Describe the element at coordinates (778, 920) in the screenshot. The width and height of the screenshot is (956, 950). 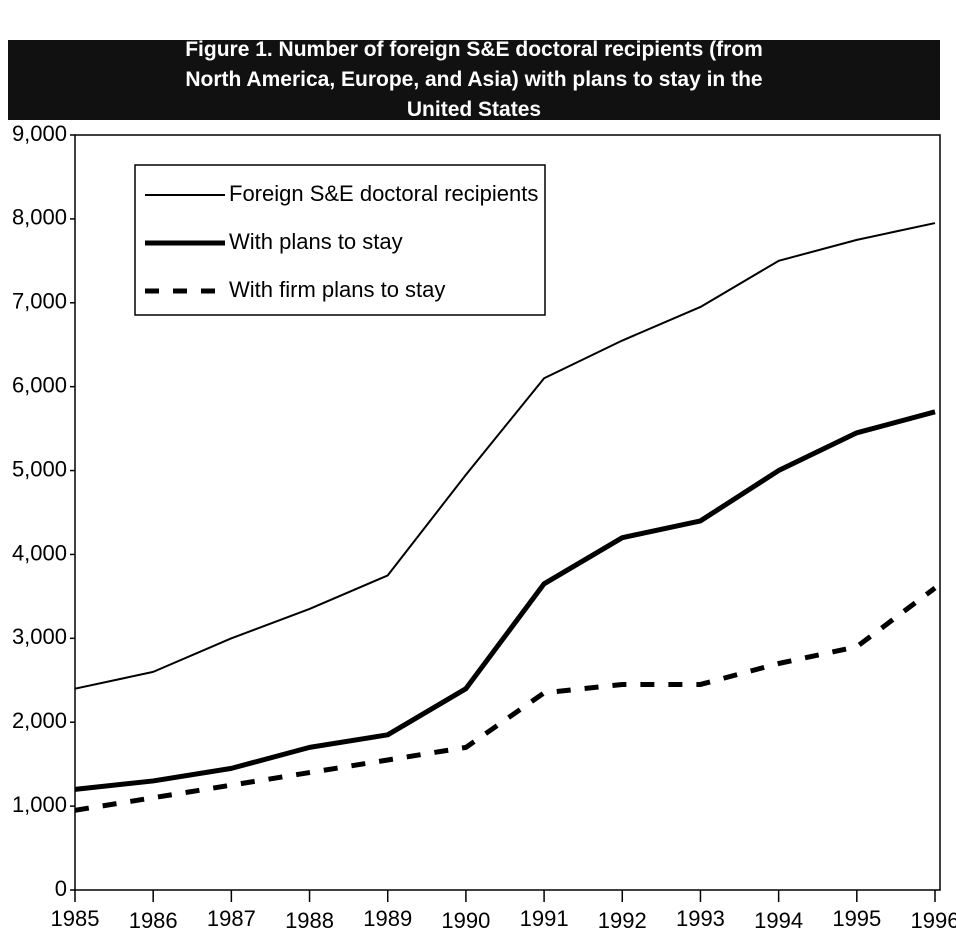
I see `x-tick-label: 1994` at that location.